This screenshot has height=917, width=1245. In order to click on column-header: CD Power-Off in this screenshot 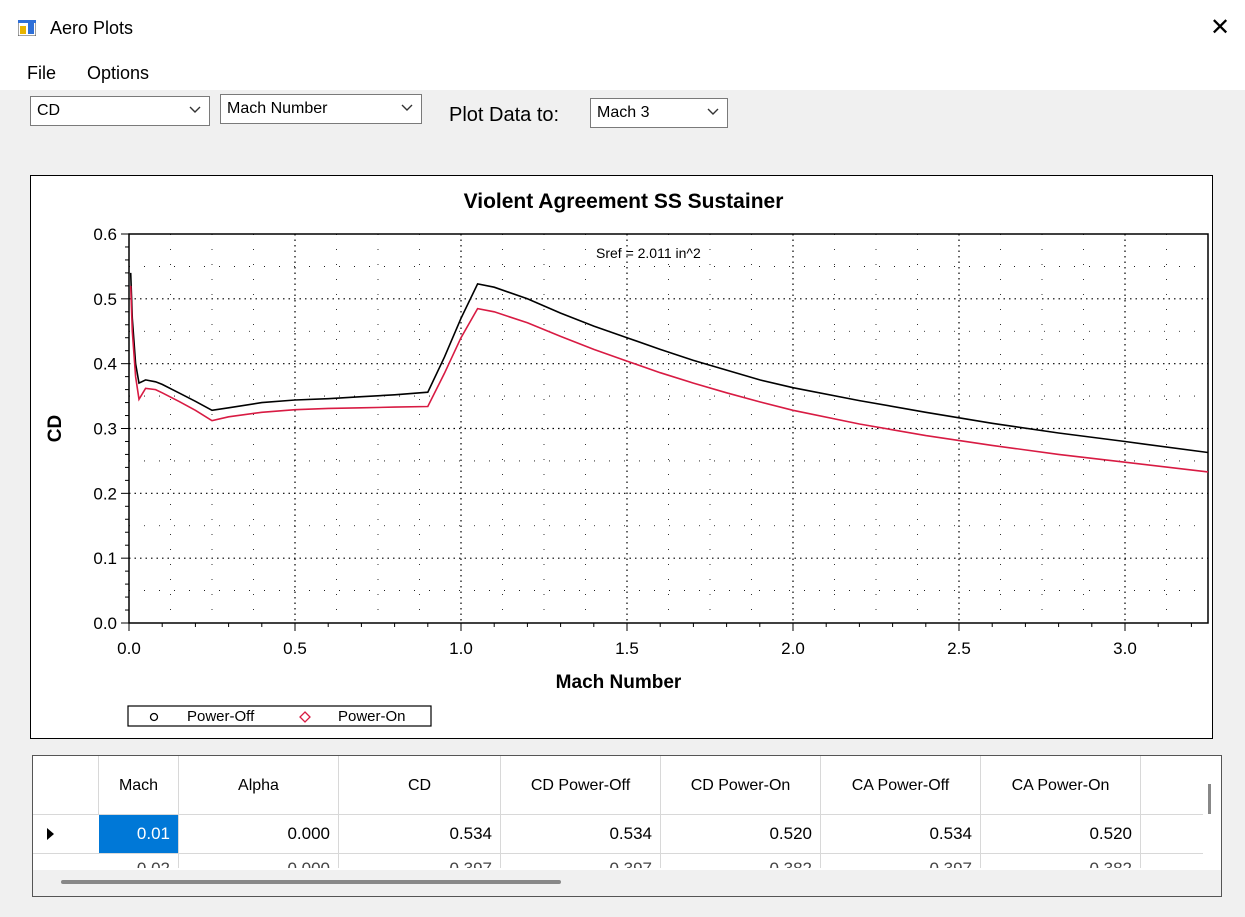, I will do `click(581, 785)`.